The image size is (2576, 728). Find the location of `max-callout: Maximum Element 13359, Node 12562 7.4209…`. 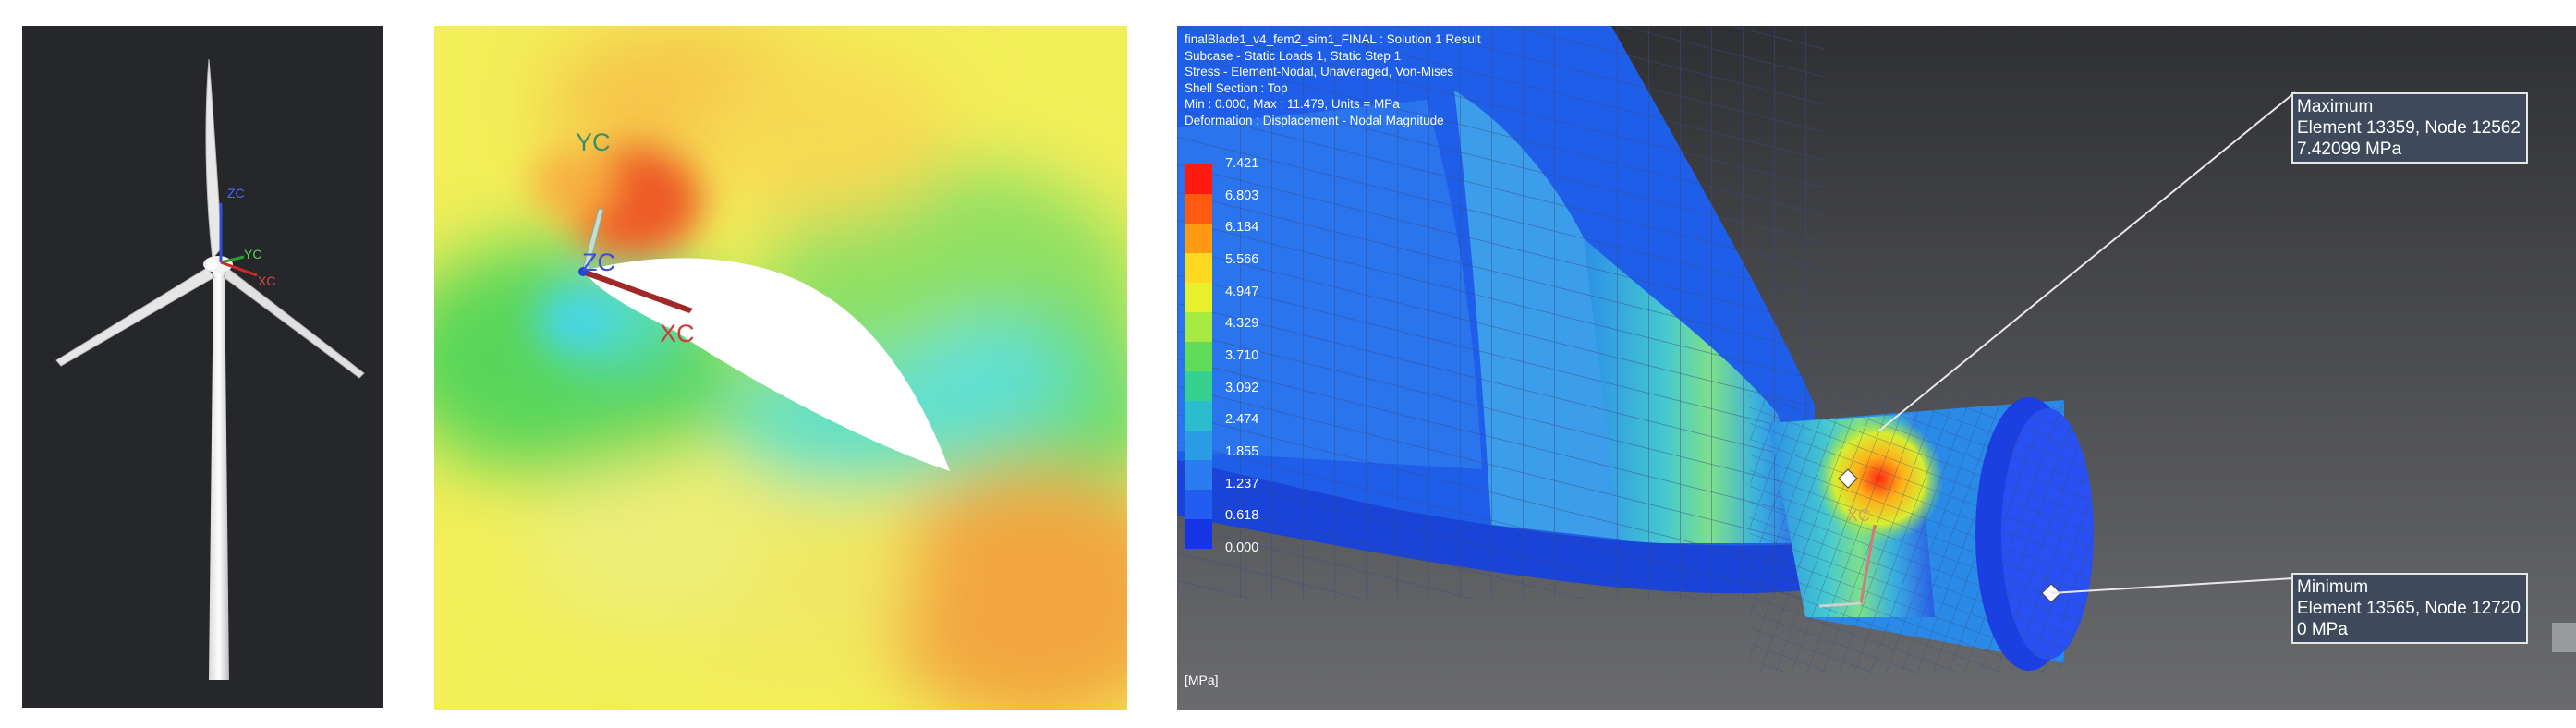

max-callout: Maximum Element 13359, Node 12562 7.4209… is located at coordinates (2409, 128).